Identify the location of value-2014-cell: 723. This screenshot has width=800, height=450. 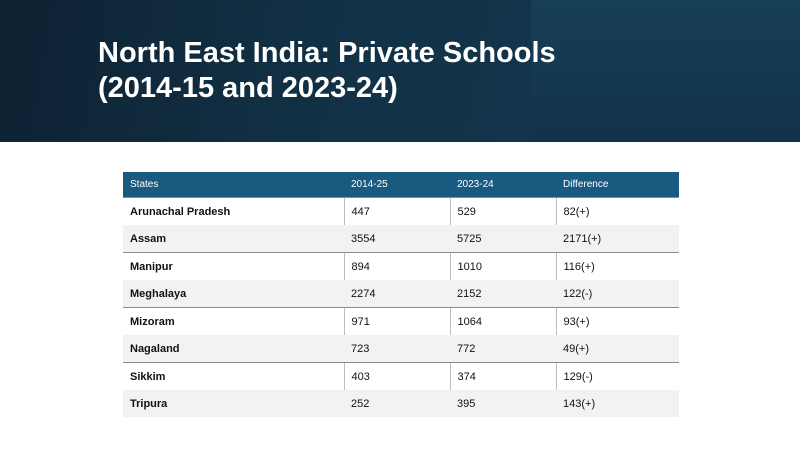
(397, 349).